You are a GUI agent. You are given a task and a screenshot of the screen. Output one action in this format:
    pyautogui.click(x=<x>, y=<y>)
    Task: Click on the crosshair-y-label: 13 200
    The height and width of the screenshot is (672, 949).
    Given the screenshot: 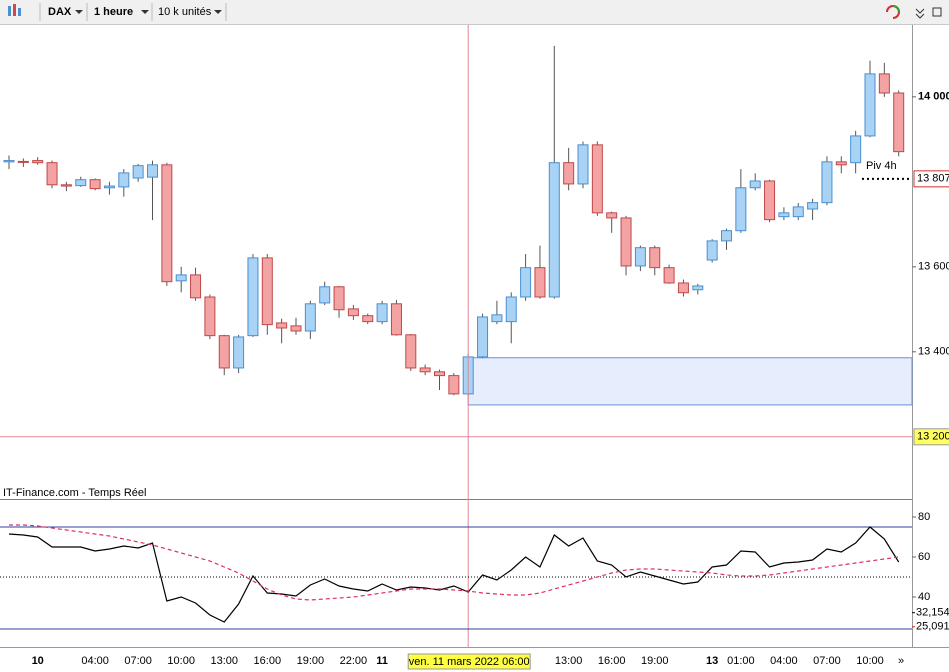 What is the action you would take?
    pyautogui.click(x=933, y=437)
    